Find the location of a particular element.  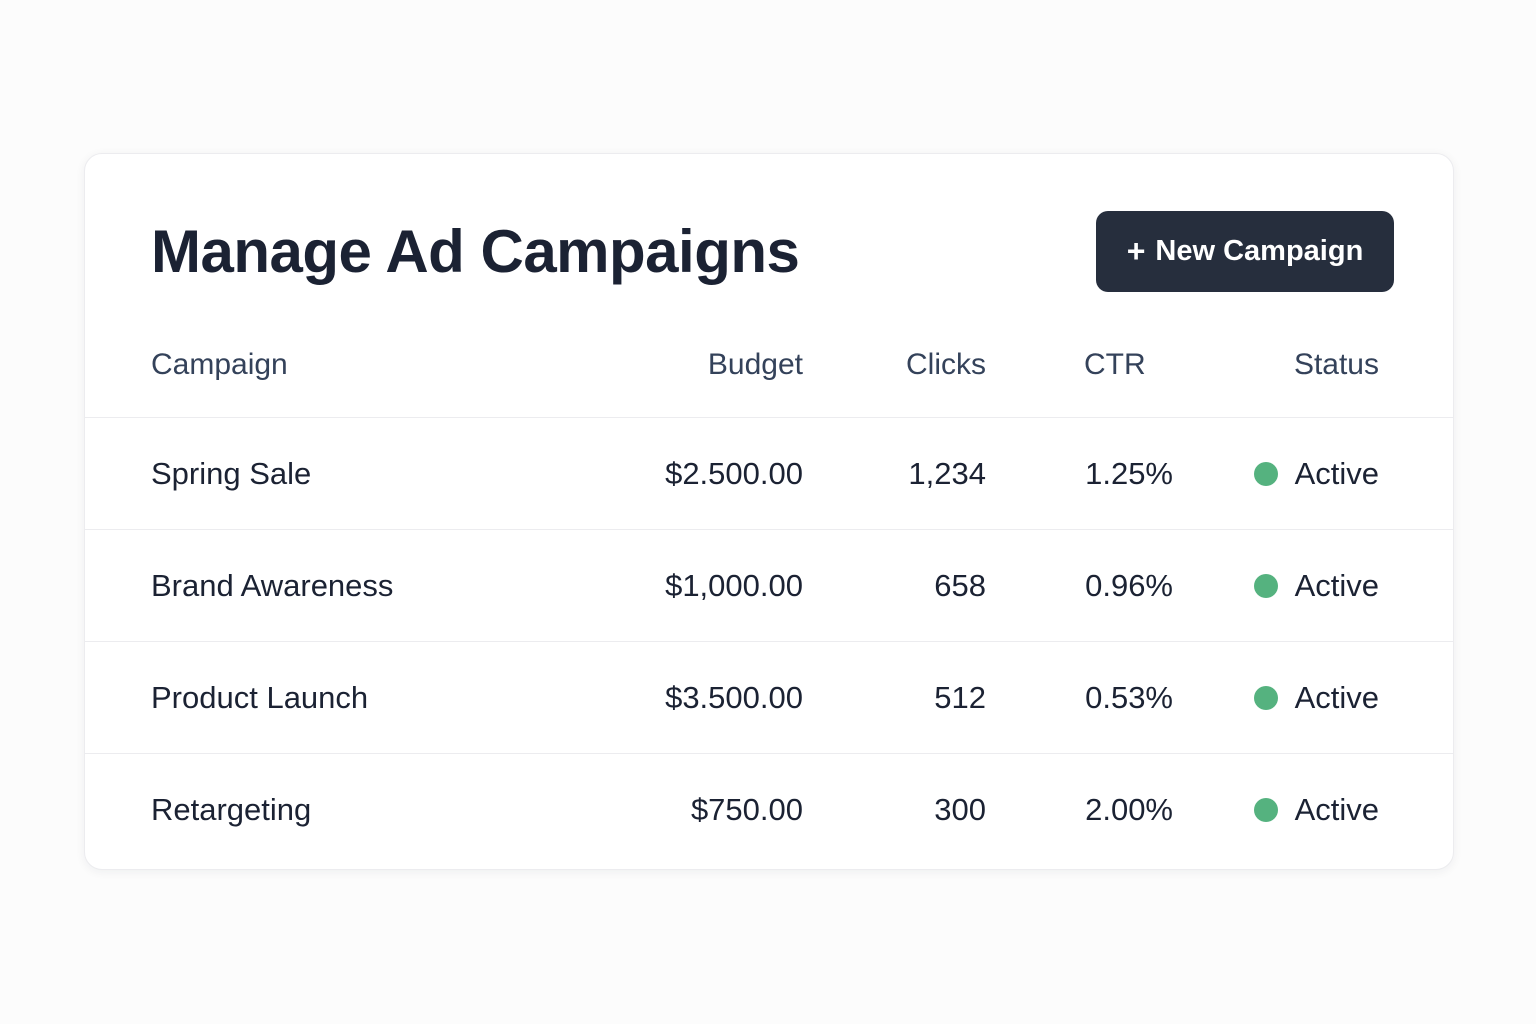

campaign-budget: $750.00 is located at coordinates (746, 809).